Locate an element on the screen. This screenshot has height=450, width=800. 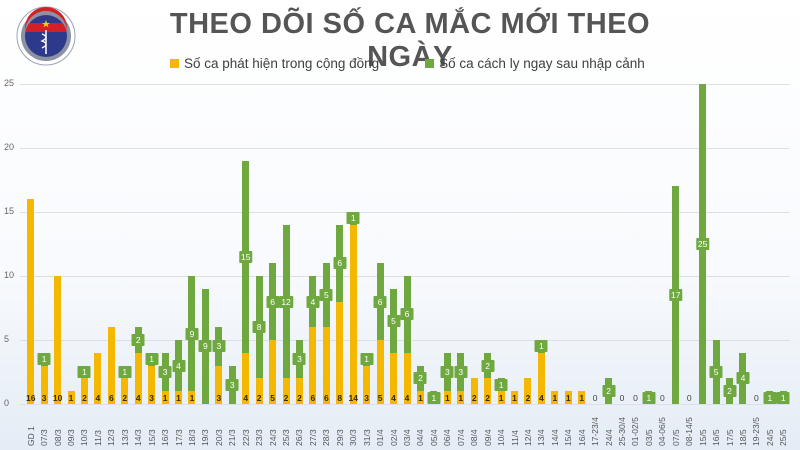
data-label-local: 10 is located at coordinates (57, 398).